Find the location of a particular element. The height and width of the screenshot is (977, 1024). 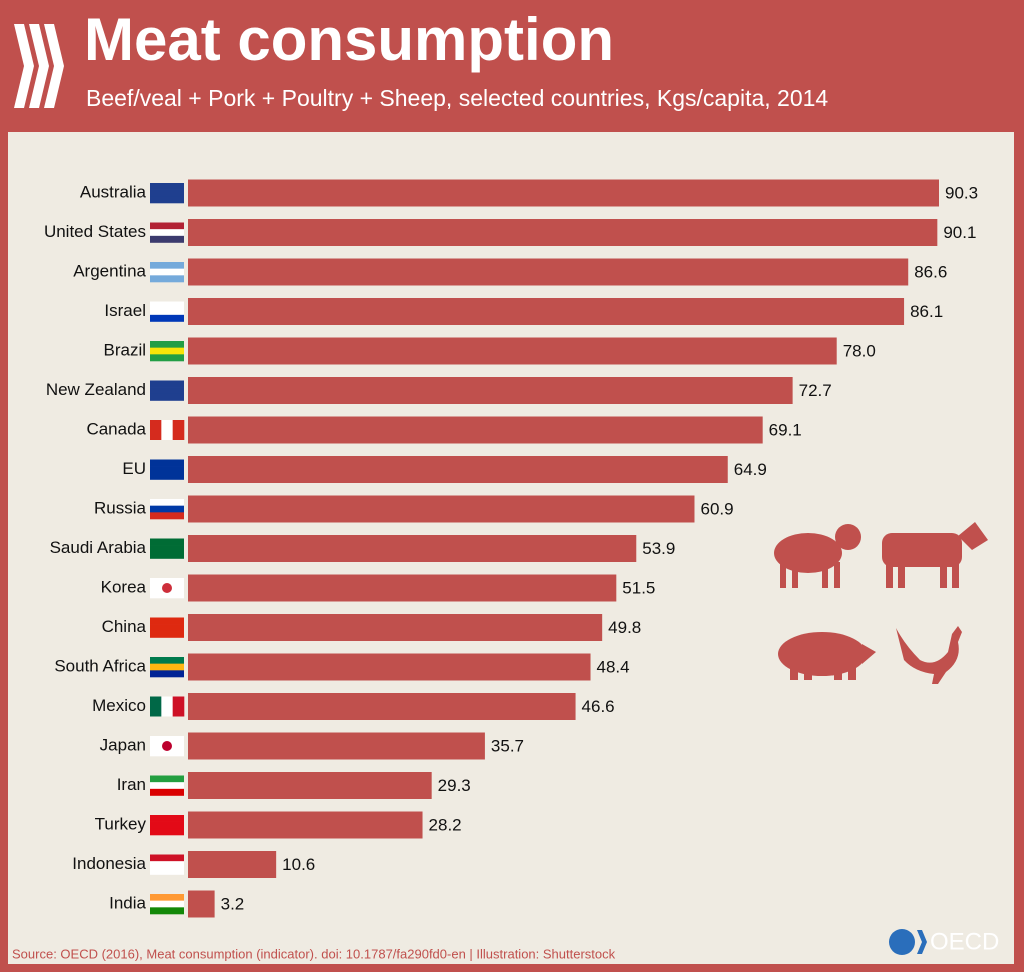

value-label: 60.9 is located at coordinates (716, 508).